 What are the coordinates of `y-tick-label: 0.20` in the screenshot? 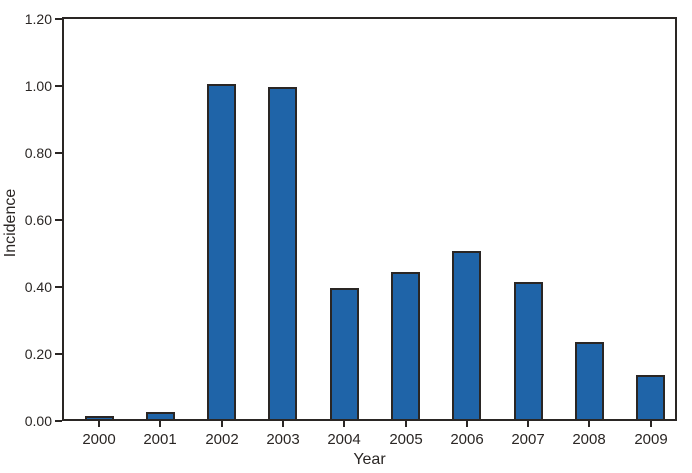 It's located at (38, 354).